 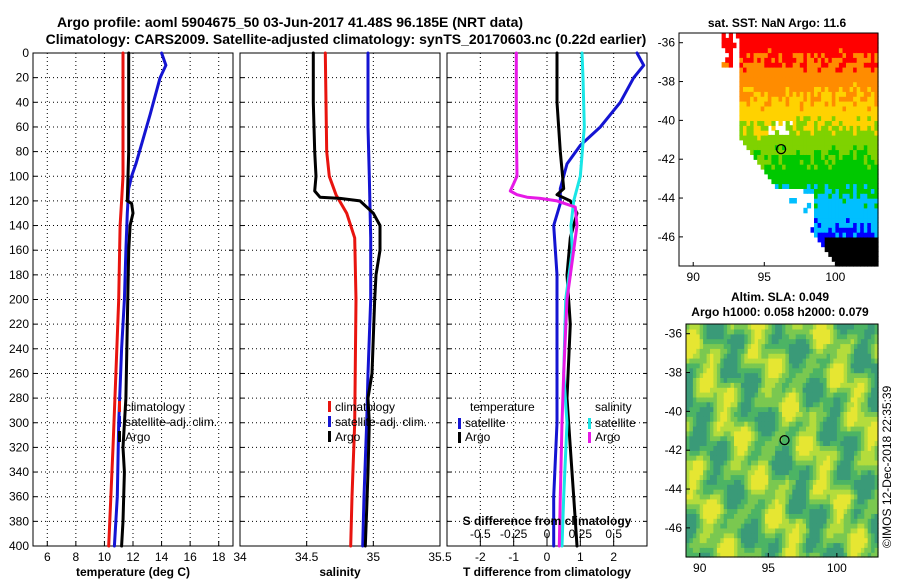 What do you see at coordinates (19, 472) in the screenshot?
I see `y-tick-label: 340` at bounding box center [19, 472].